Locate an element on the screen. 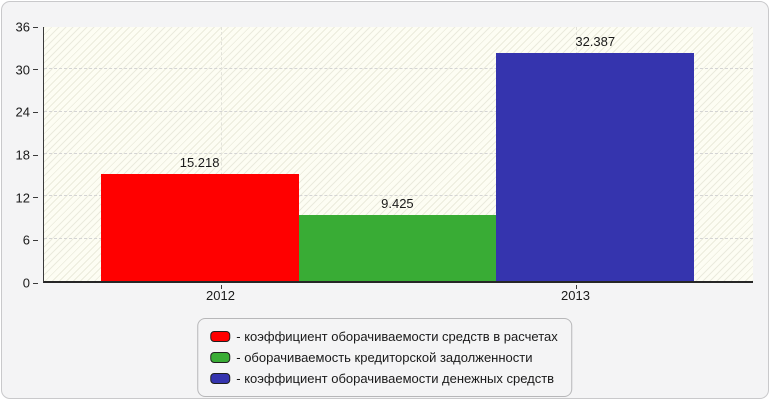 The height and width of the screenshot is (400, 770). y-tick-label: 6 is located at coordinates (26, 240).